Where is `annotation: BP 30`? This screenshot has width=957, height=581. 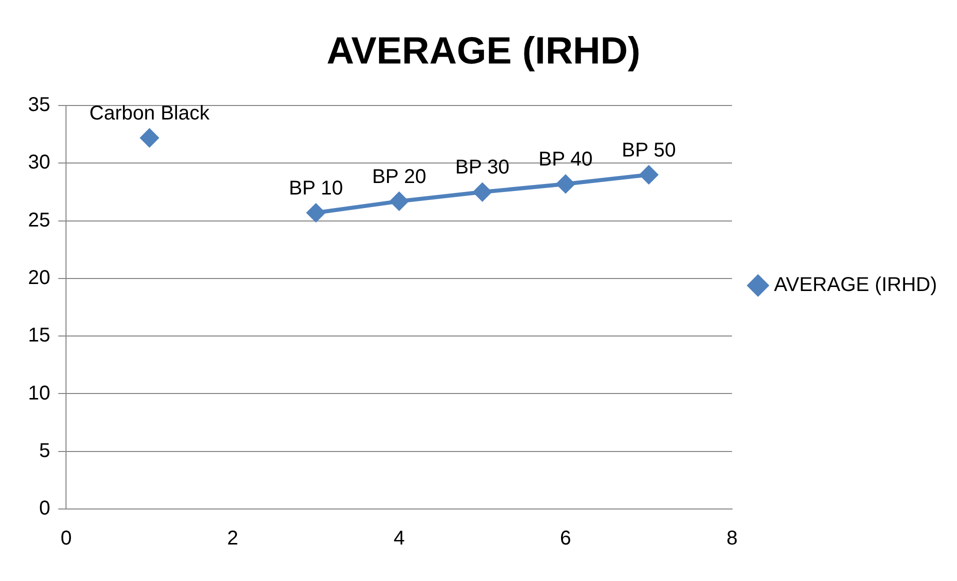 annotation: BP 30 is located at coordinates (482, 167).